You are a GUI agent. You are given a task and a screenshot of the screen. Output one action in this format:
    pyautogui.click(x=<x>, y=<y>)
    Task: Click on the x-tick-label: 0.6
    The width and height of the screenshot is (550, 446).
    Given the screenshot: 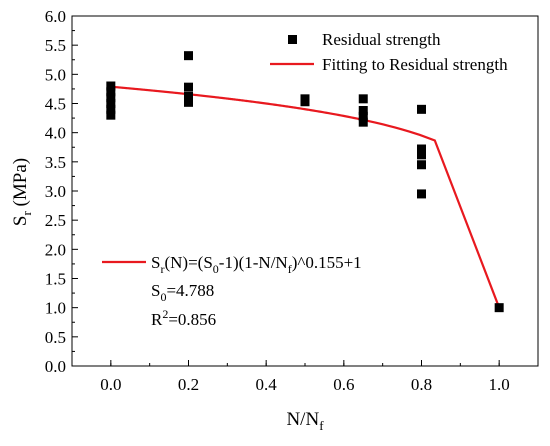 What is the action you would take?
    pyautogui.click(x=343, y=384)
    